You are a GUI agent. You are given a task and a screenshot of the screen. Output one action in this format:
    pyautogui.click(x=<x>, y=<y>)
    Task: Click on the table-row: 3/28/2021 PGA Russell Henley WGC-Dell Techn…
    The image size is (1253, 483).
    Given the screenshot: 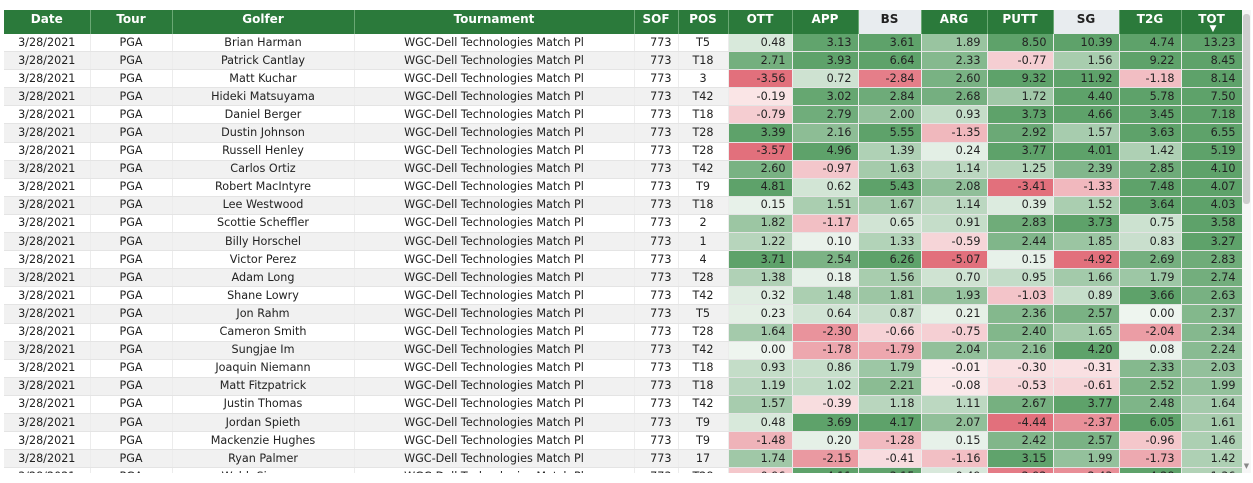 What is the action you would take?
    pyautogui.click(x=623, y=151)
    